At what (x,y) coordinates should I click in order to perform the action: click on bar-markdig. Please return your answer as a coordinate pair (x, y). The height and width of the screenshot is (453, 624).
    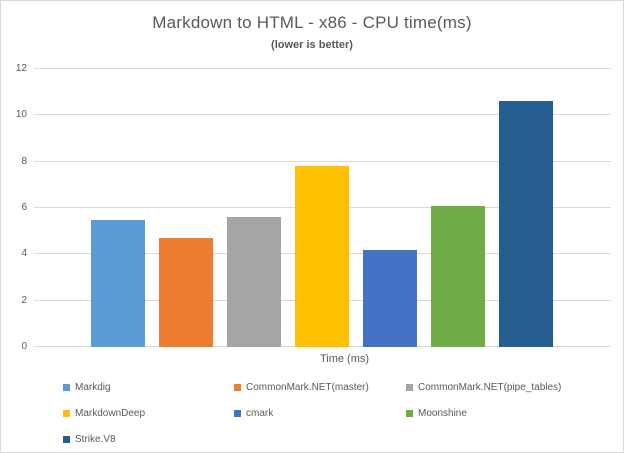
    Looking at the image, I should click on (118, 283).